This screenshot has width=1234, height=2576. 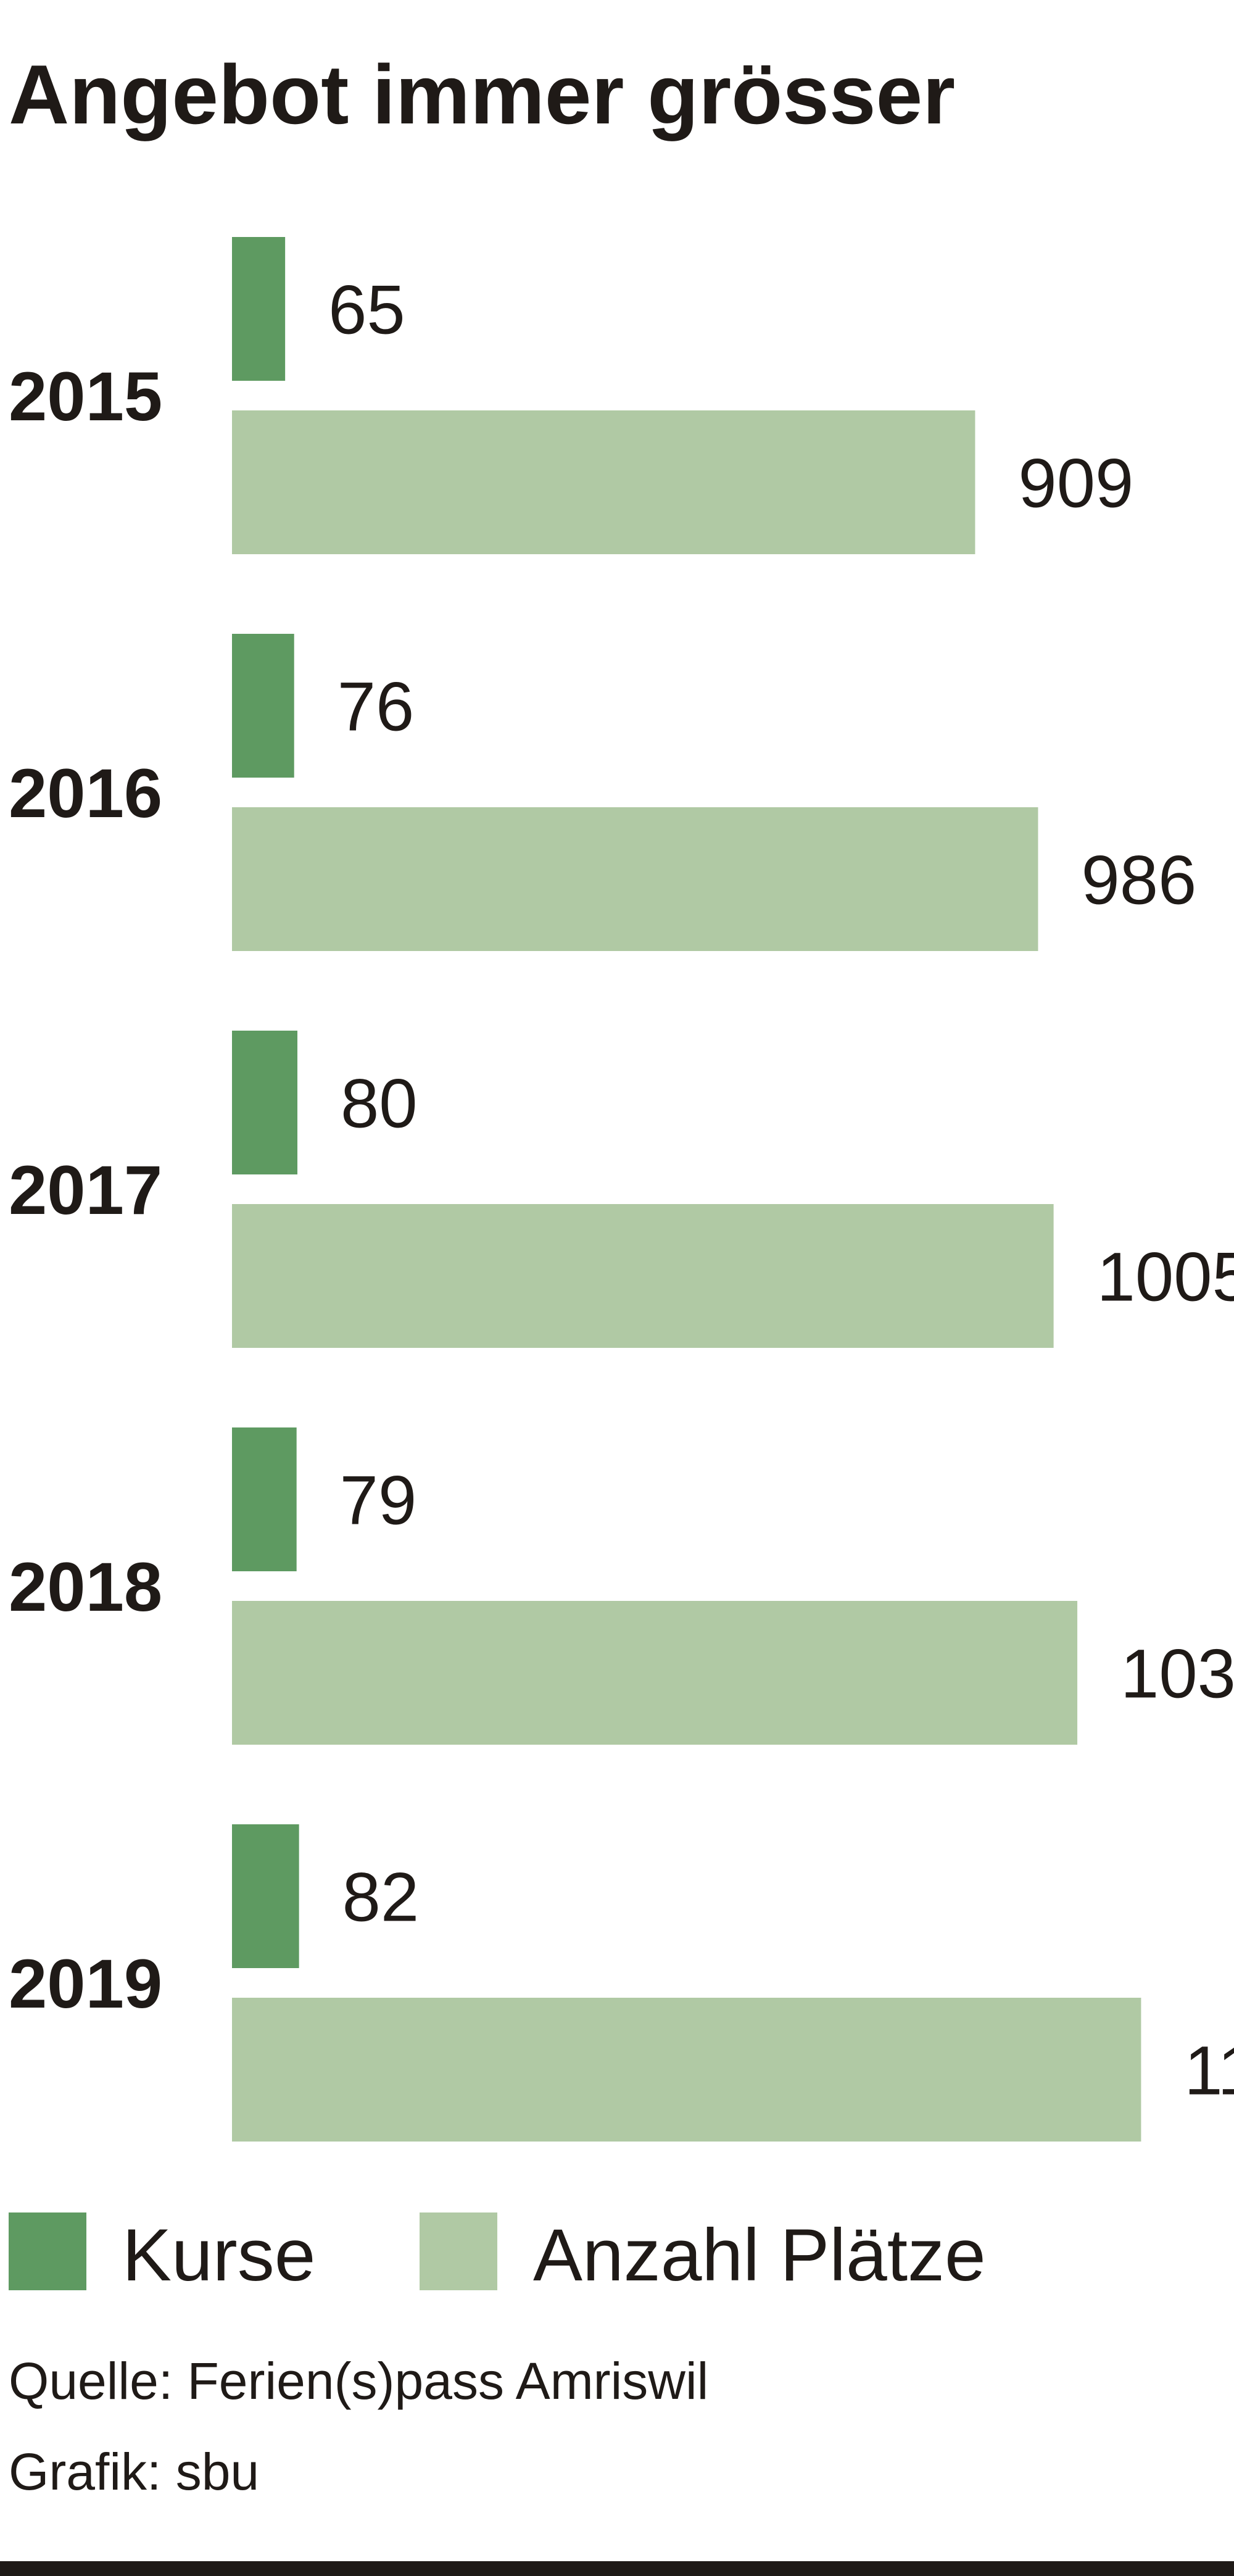 What do you see at coordinates (686, 2070) in the screenshot?
I see `bar-anzahl-pl-tze-2019` at bounding box center [686, 2070].